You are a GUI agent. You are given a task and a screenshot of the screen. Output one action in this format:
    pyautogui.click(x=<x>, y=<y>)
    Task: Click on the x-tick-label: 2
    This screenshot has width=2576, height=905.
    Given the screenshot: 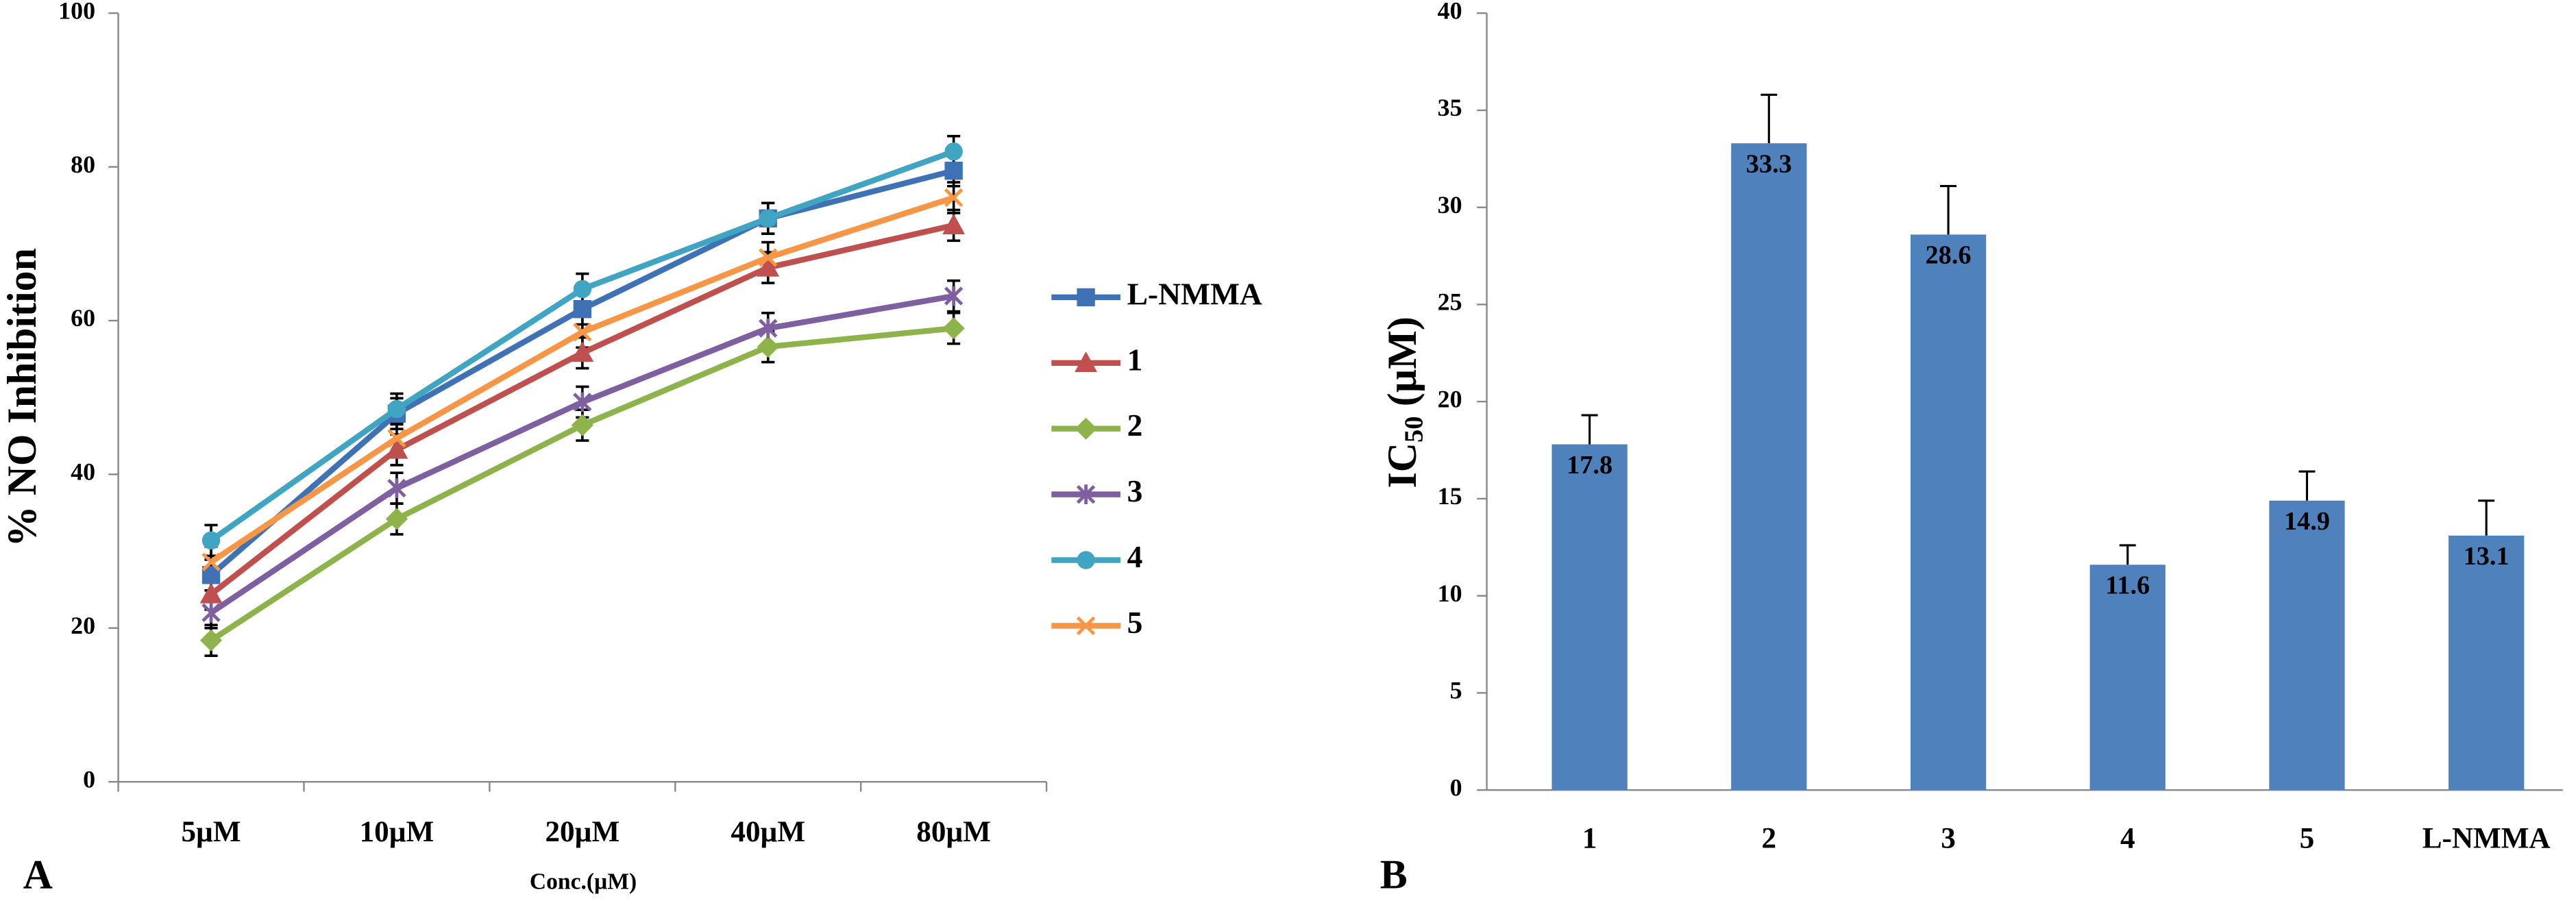 What is the action you would take?
    pyautogui.click(x=1770, y=838)
    